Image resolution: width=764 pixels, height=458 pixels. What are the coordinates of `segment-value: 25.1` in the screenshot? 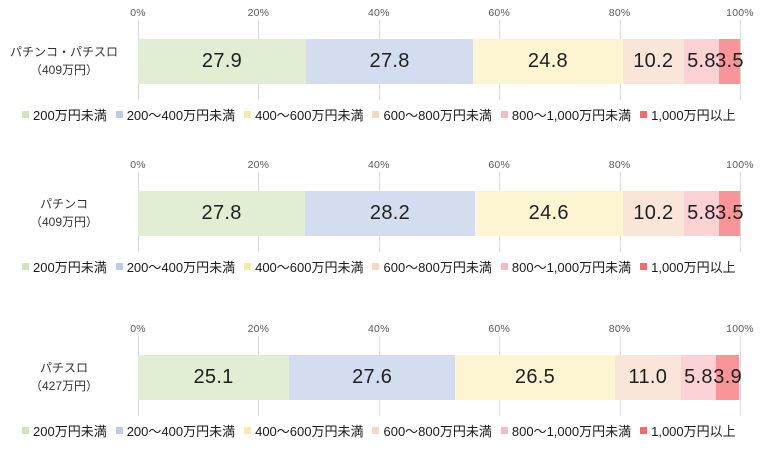 It's located at (213, 377).